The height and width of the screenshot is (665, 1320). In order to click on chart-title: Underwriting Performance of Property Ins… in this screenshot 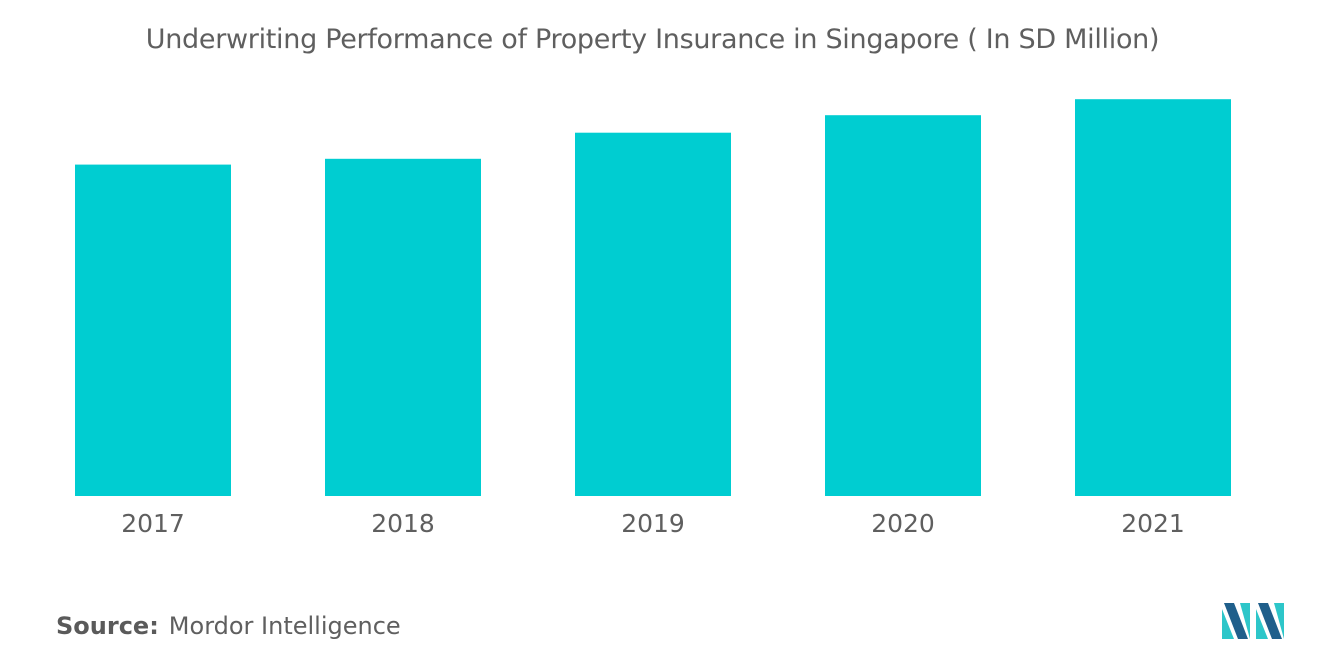, I will do `click(652, 39)`.